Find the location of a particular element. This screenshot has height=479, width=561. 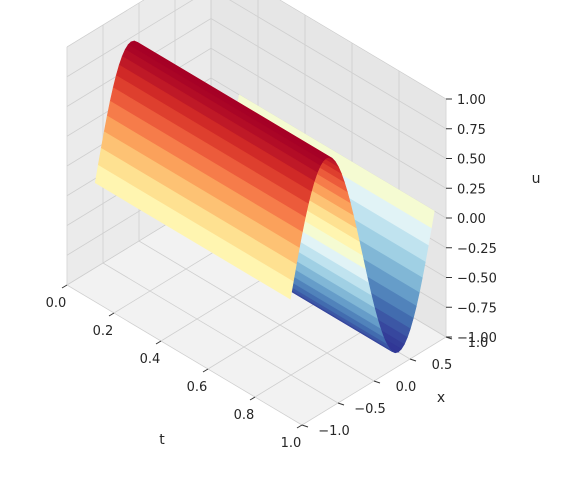

t-tick-label: 0.2 is located at coordinates (103, 331).